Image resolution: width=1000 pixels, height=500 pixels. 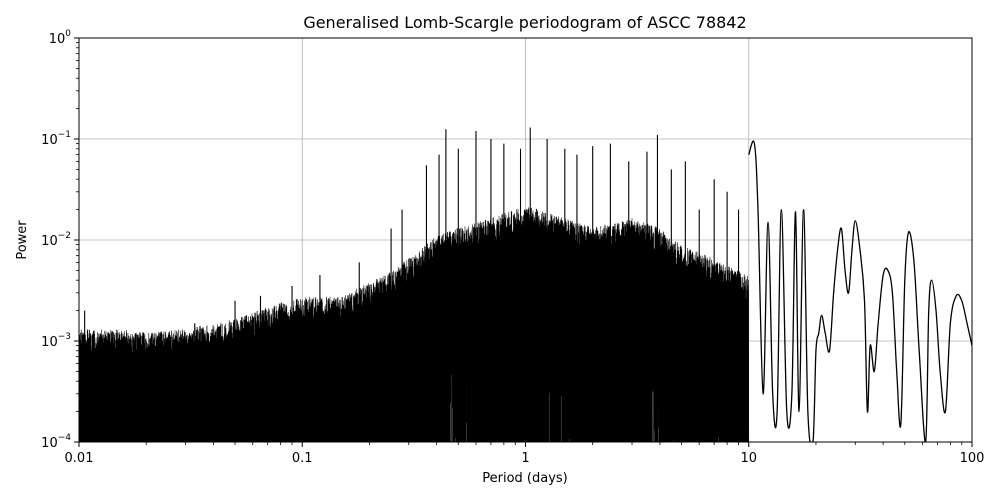 I want to click on x-tick-label: 10, so click(x=748, y=458).